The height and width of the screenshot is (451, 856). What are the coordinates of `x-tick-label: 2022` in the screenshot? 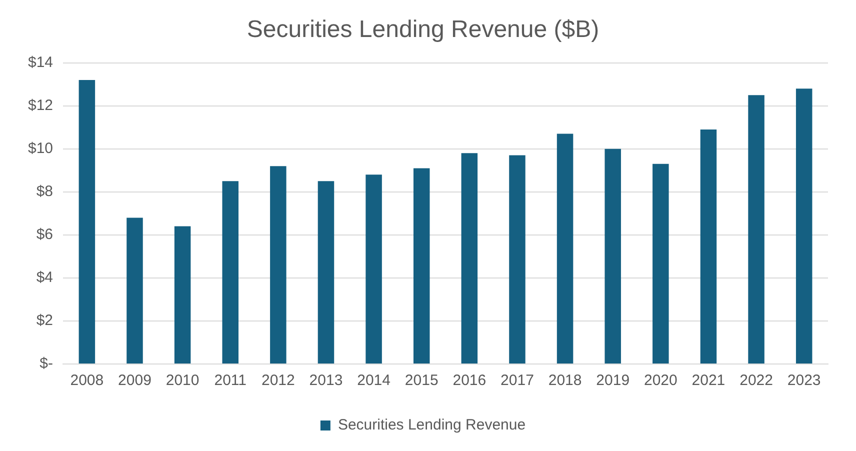 It's located at (756, 381).